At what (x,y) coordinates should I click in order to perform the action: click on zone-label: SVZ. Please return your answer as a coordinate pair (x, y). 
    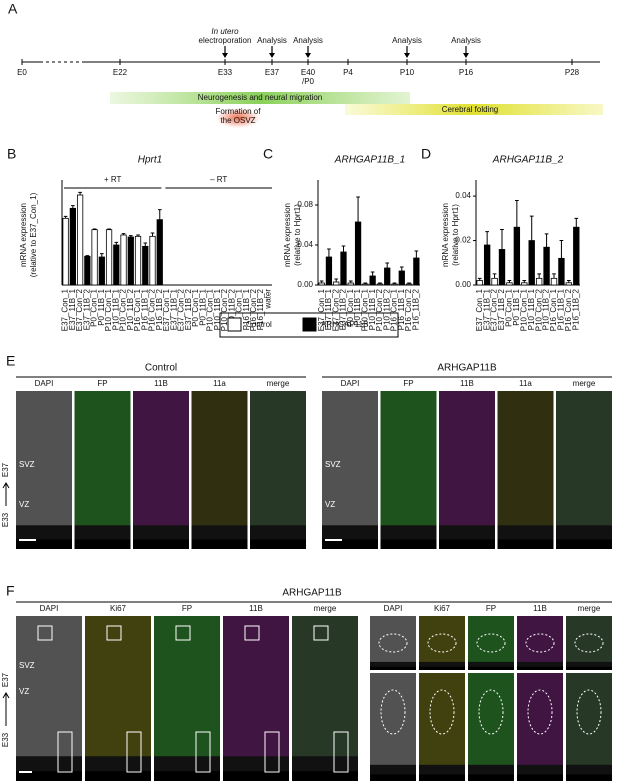
    Looking at the image, I should click on (27, 665).